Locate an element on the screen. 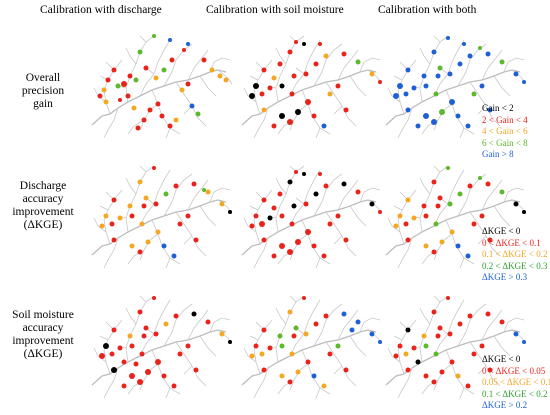 This screenshot has height=415, width=550. row-label-overall-precision-gain: Overall precision gain is located at coordinates (43, 91).